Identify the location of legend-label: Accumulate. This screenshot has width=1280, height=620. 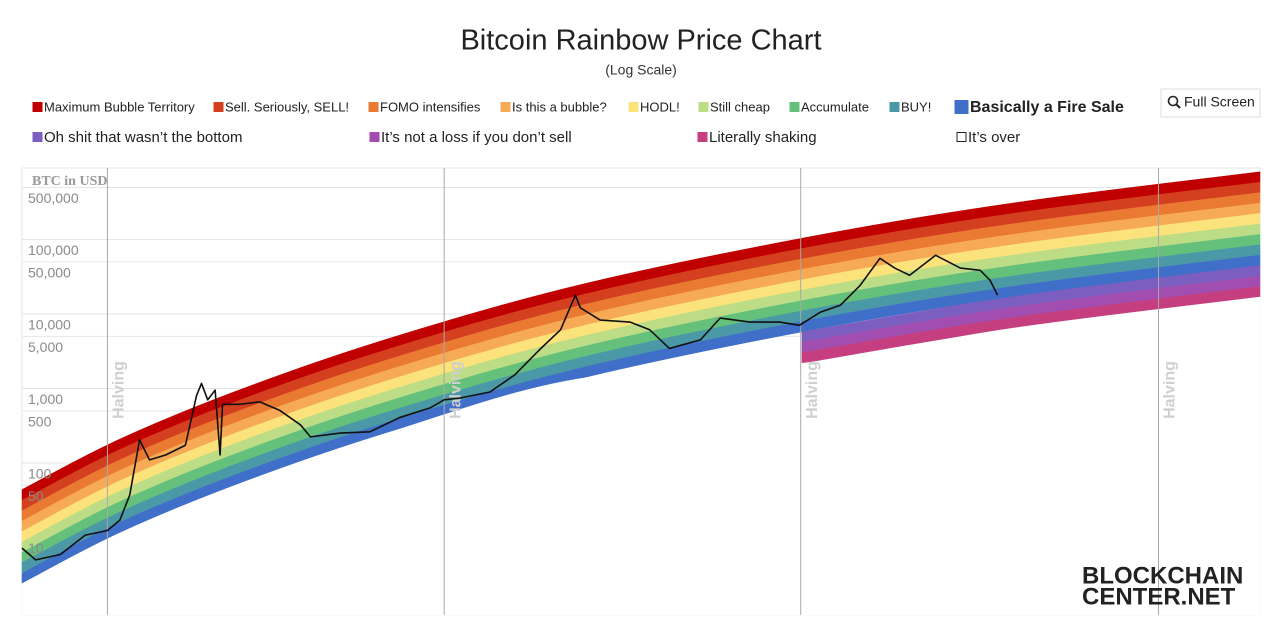
(835, 106).